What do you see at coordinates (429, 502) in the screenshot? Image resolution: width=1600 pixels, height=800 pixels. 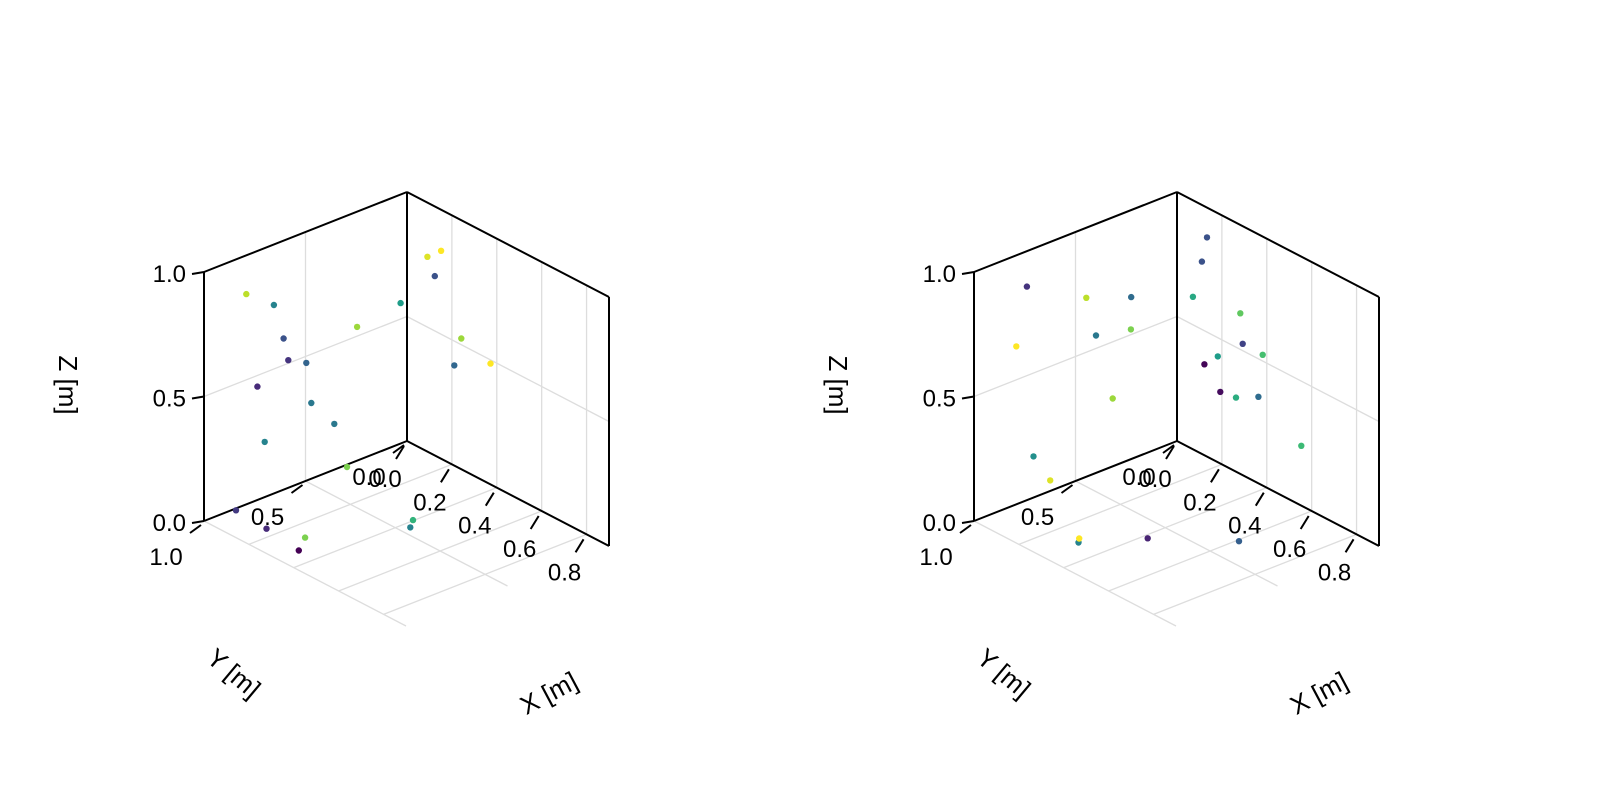 I see `x-tick-label: 0.2` at bounding box center [429, 502].